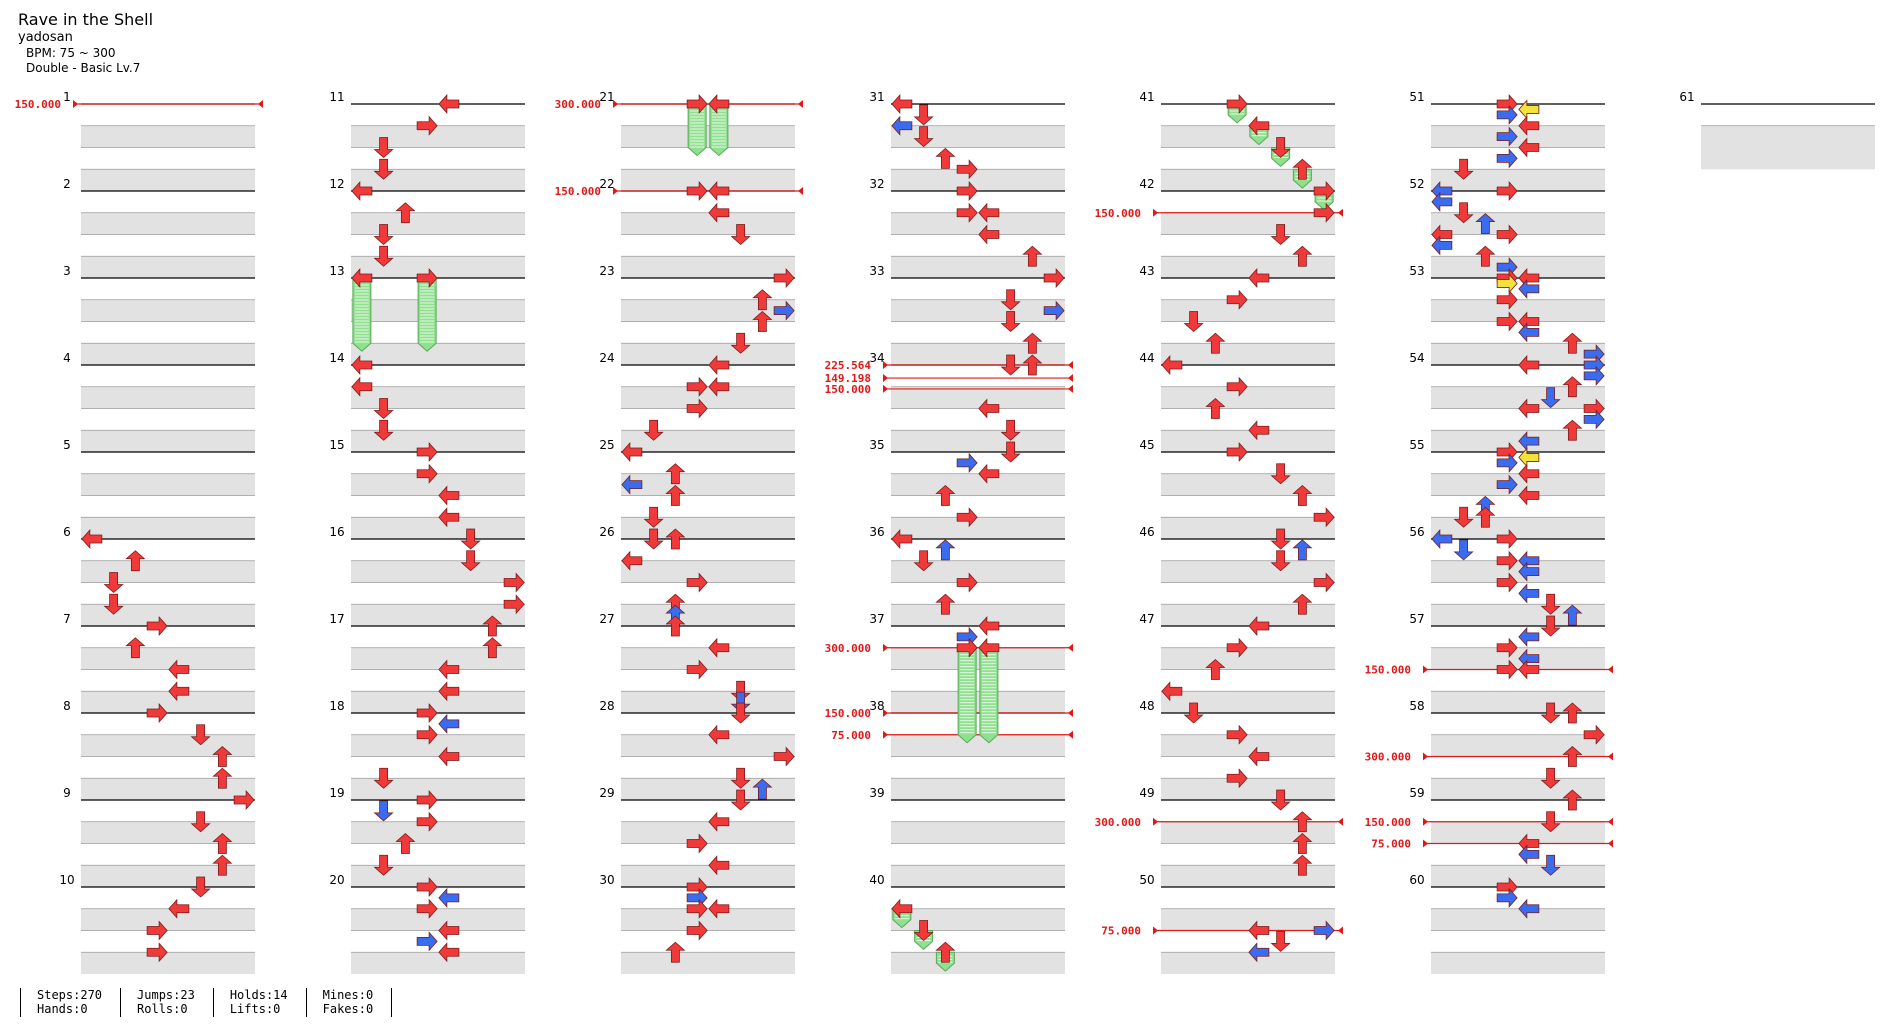 Image resolution: width=1880 pixels, height=1024 pixels. Describe the element at coordinates (1507, 575) in the screenshot. I see `measure-56: 56` at that location.